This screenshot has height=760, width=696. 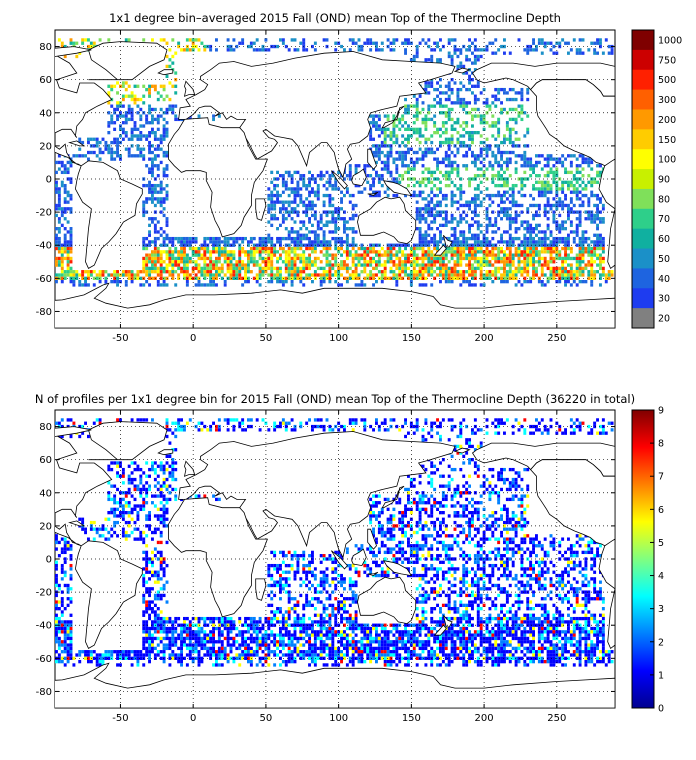 I want to click on colorbar-swatch, so click(x=643, y=278).